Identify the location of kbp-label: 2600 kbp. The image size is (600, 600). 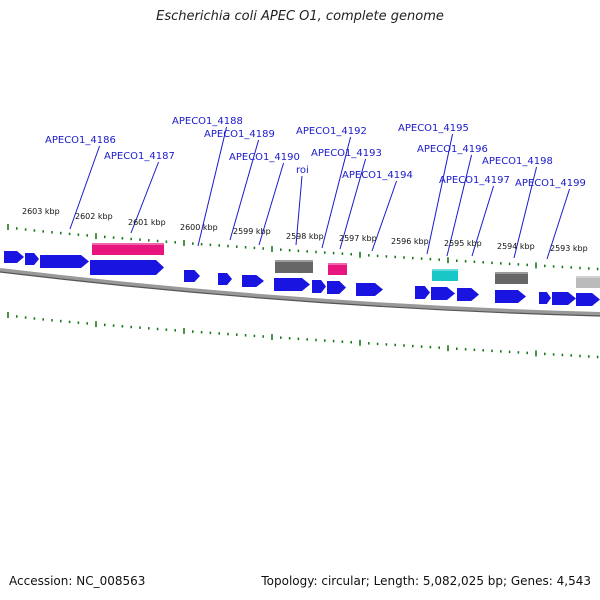
(199, 227).